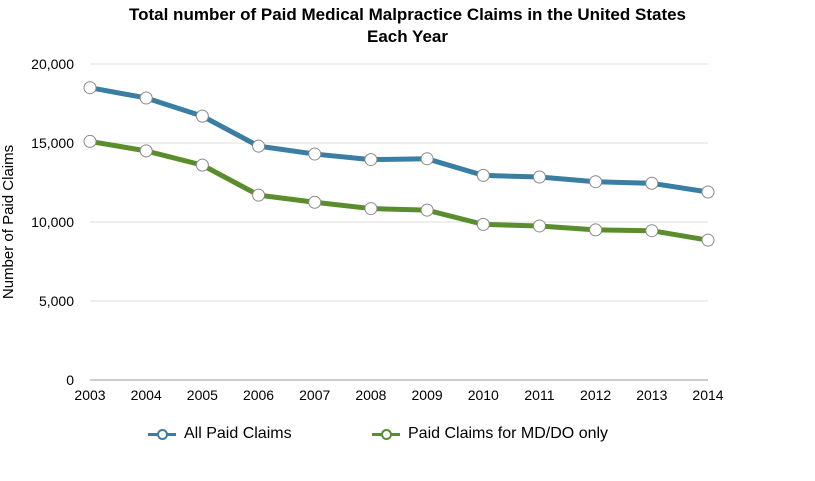 The image size is (815, 481). Describe the element at coordinates (314, 395) in the screenshot. I see `x-tick-label: 2007` at that location.